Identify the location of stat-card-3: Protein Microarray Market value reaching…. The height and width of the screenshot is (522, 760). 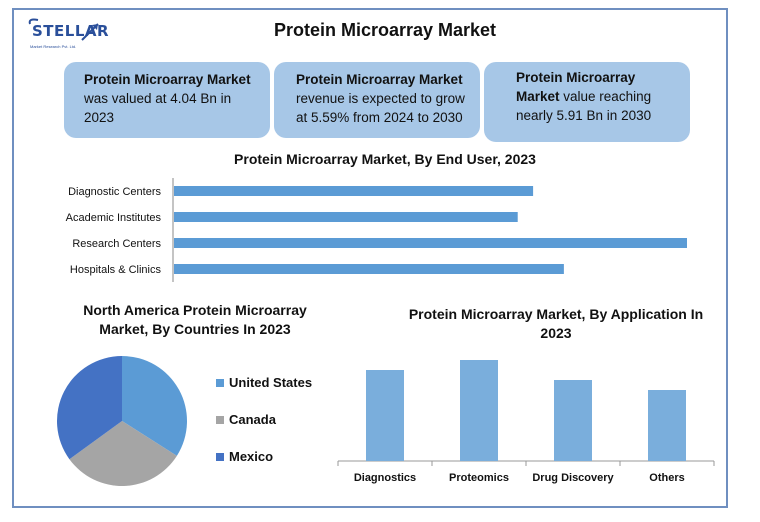
(587, 102).